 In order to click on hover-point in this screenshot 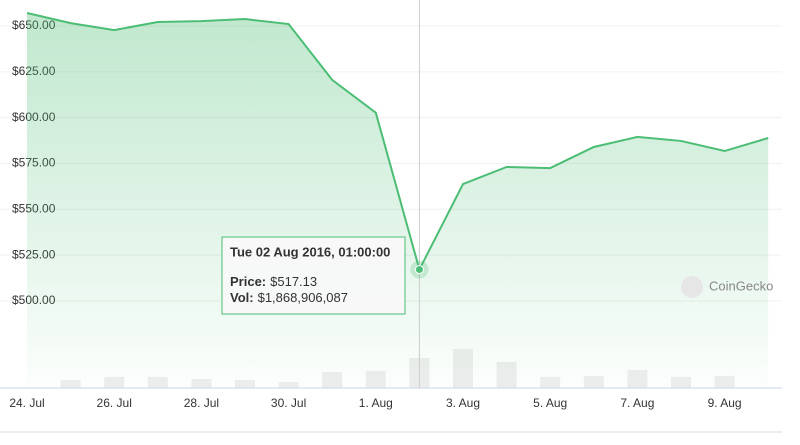, I will do `click(419, 270)`.